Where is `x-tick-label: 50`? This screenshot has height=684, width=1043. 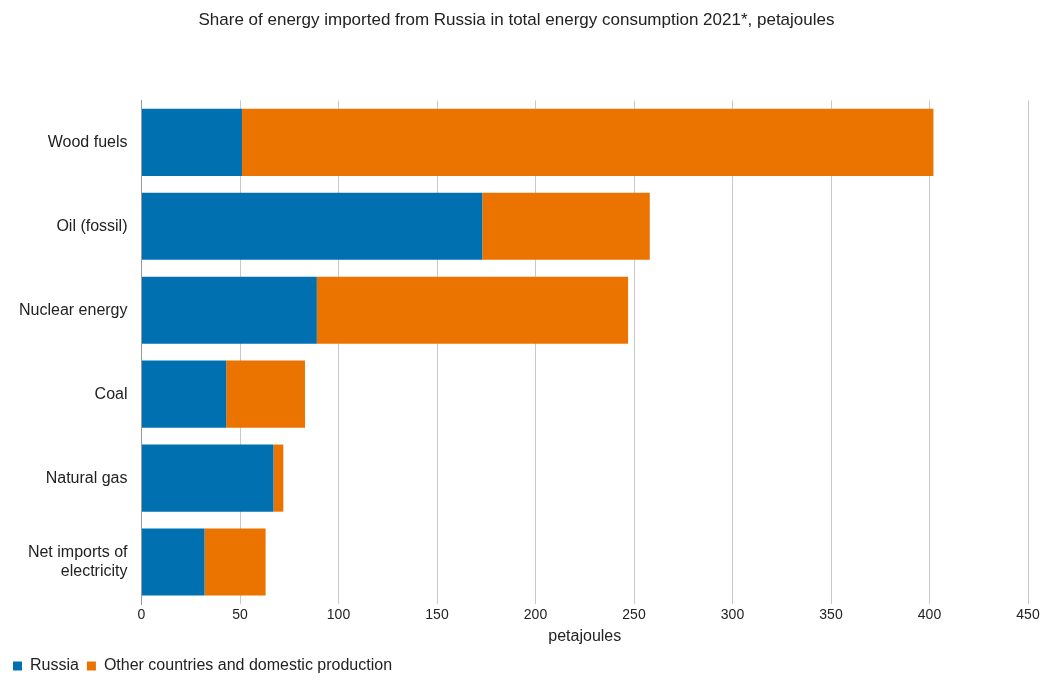 x-tick-label: 50 is located at coordinates (240, 614).